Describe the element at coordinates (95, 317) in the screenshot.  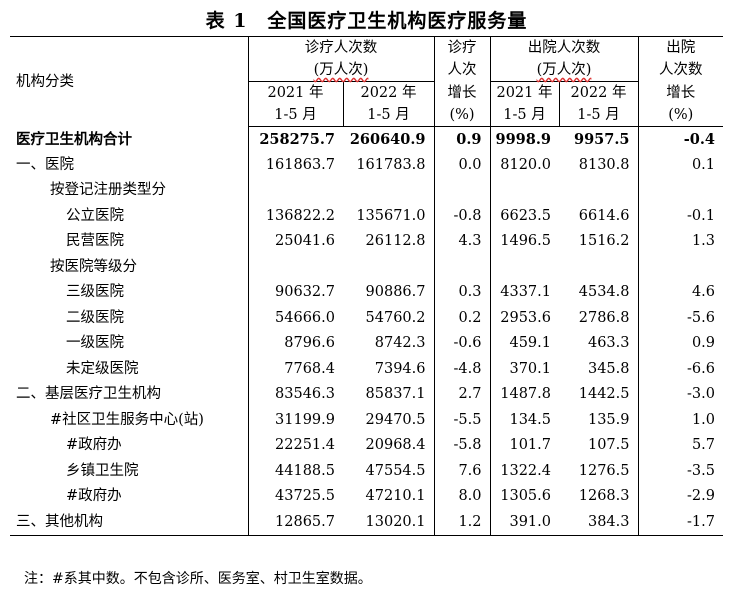
I see `row-name: 二级医院` at that location.